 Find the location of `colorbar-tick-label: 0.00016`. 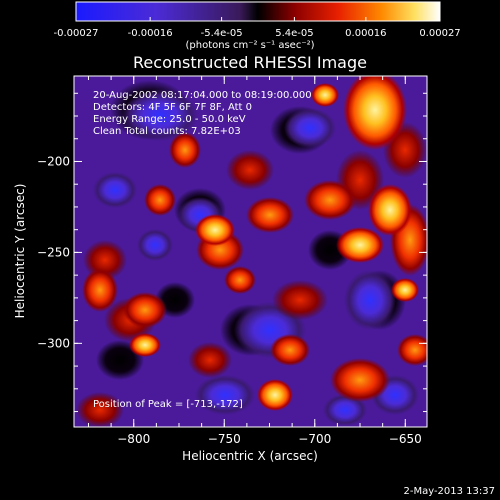

colorbar-tick-label: 0.00016 is located at coordinates (365, 33).